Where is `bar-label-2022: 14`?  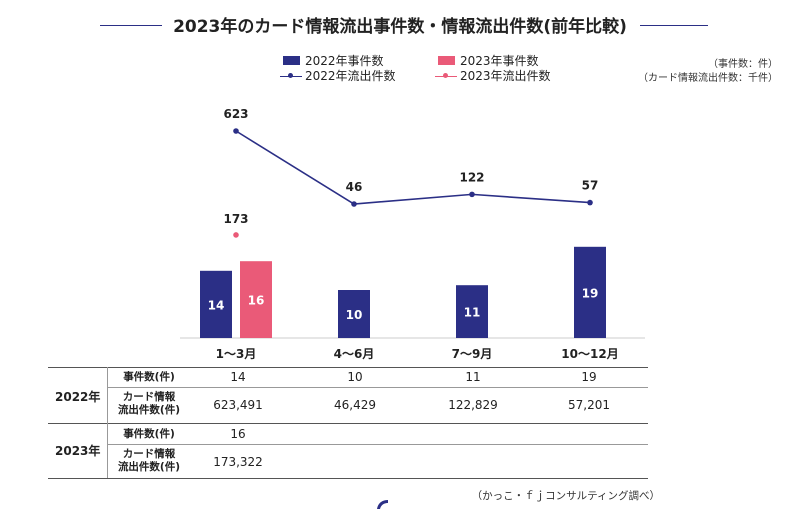 bar-label-2022: 14 is located at coordinates (216, 305).